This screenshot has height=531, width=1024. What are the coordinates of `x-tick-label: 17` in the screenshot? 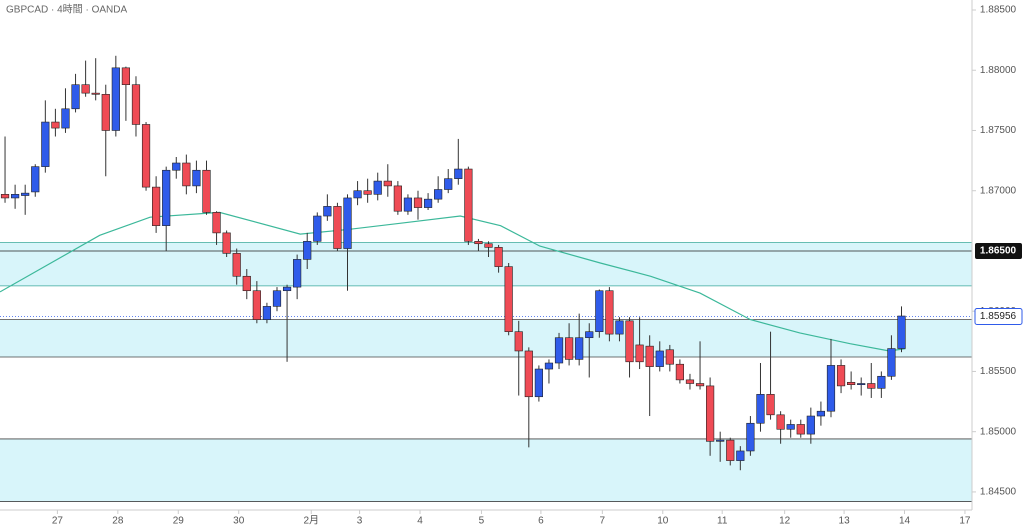 It's located at (965, 521).